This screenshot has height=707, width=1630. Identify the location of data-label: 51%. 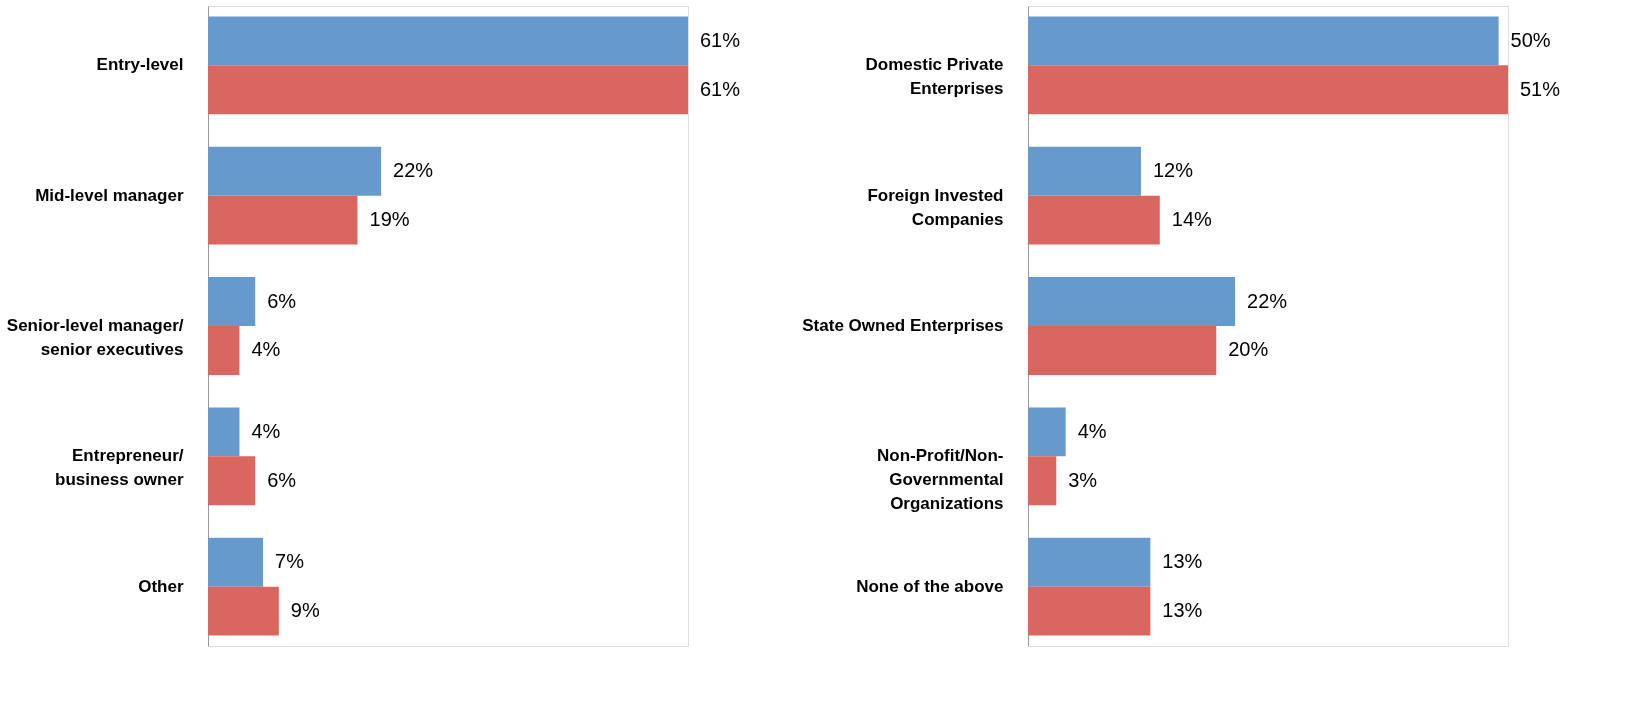
(1540, 88).